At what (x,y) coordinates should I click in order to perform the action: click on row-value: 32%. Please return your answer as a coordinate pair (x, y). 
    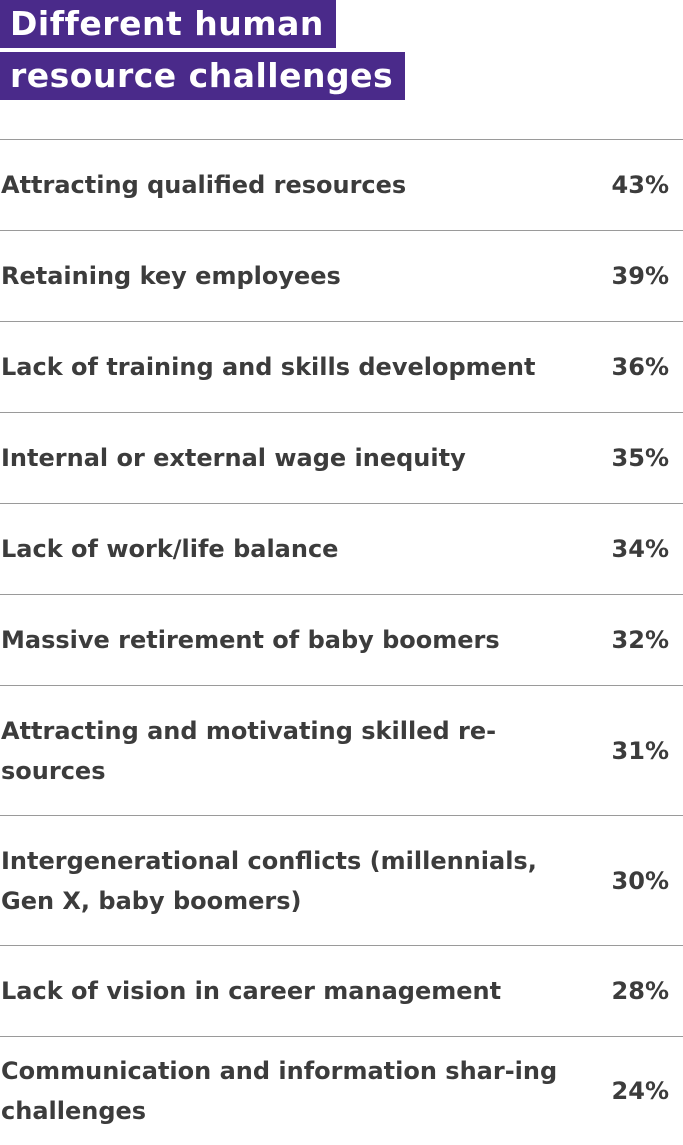
    Looking at the image, I should click on (640, 640).